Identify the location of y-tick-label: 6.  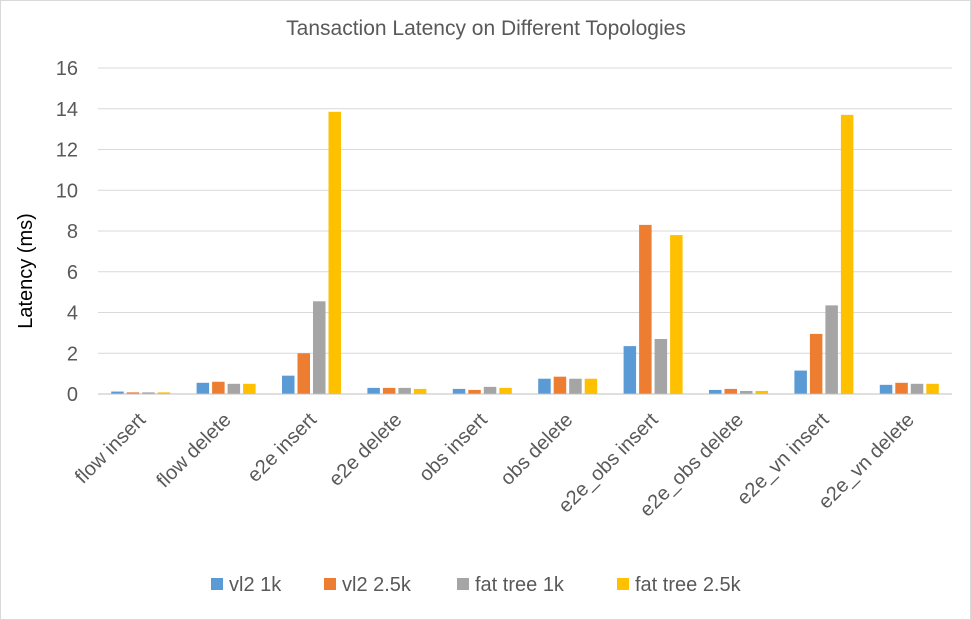
(72, 273).